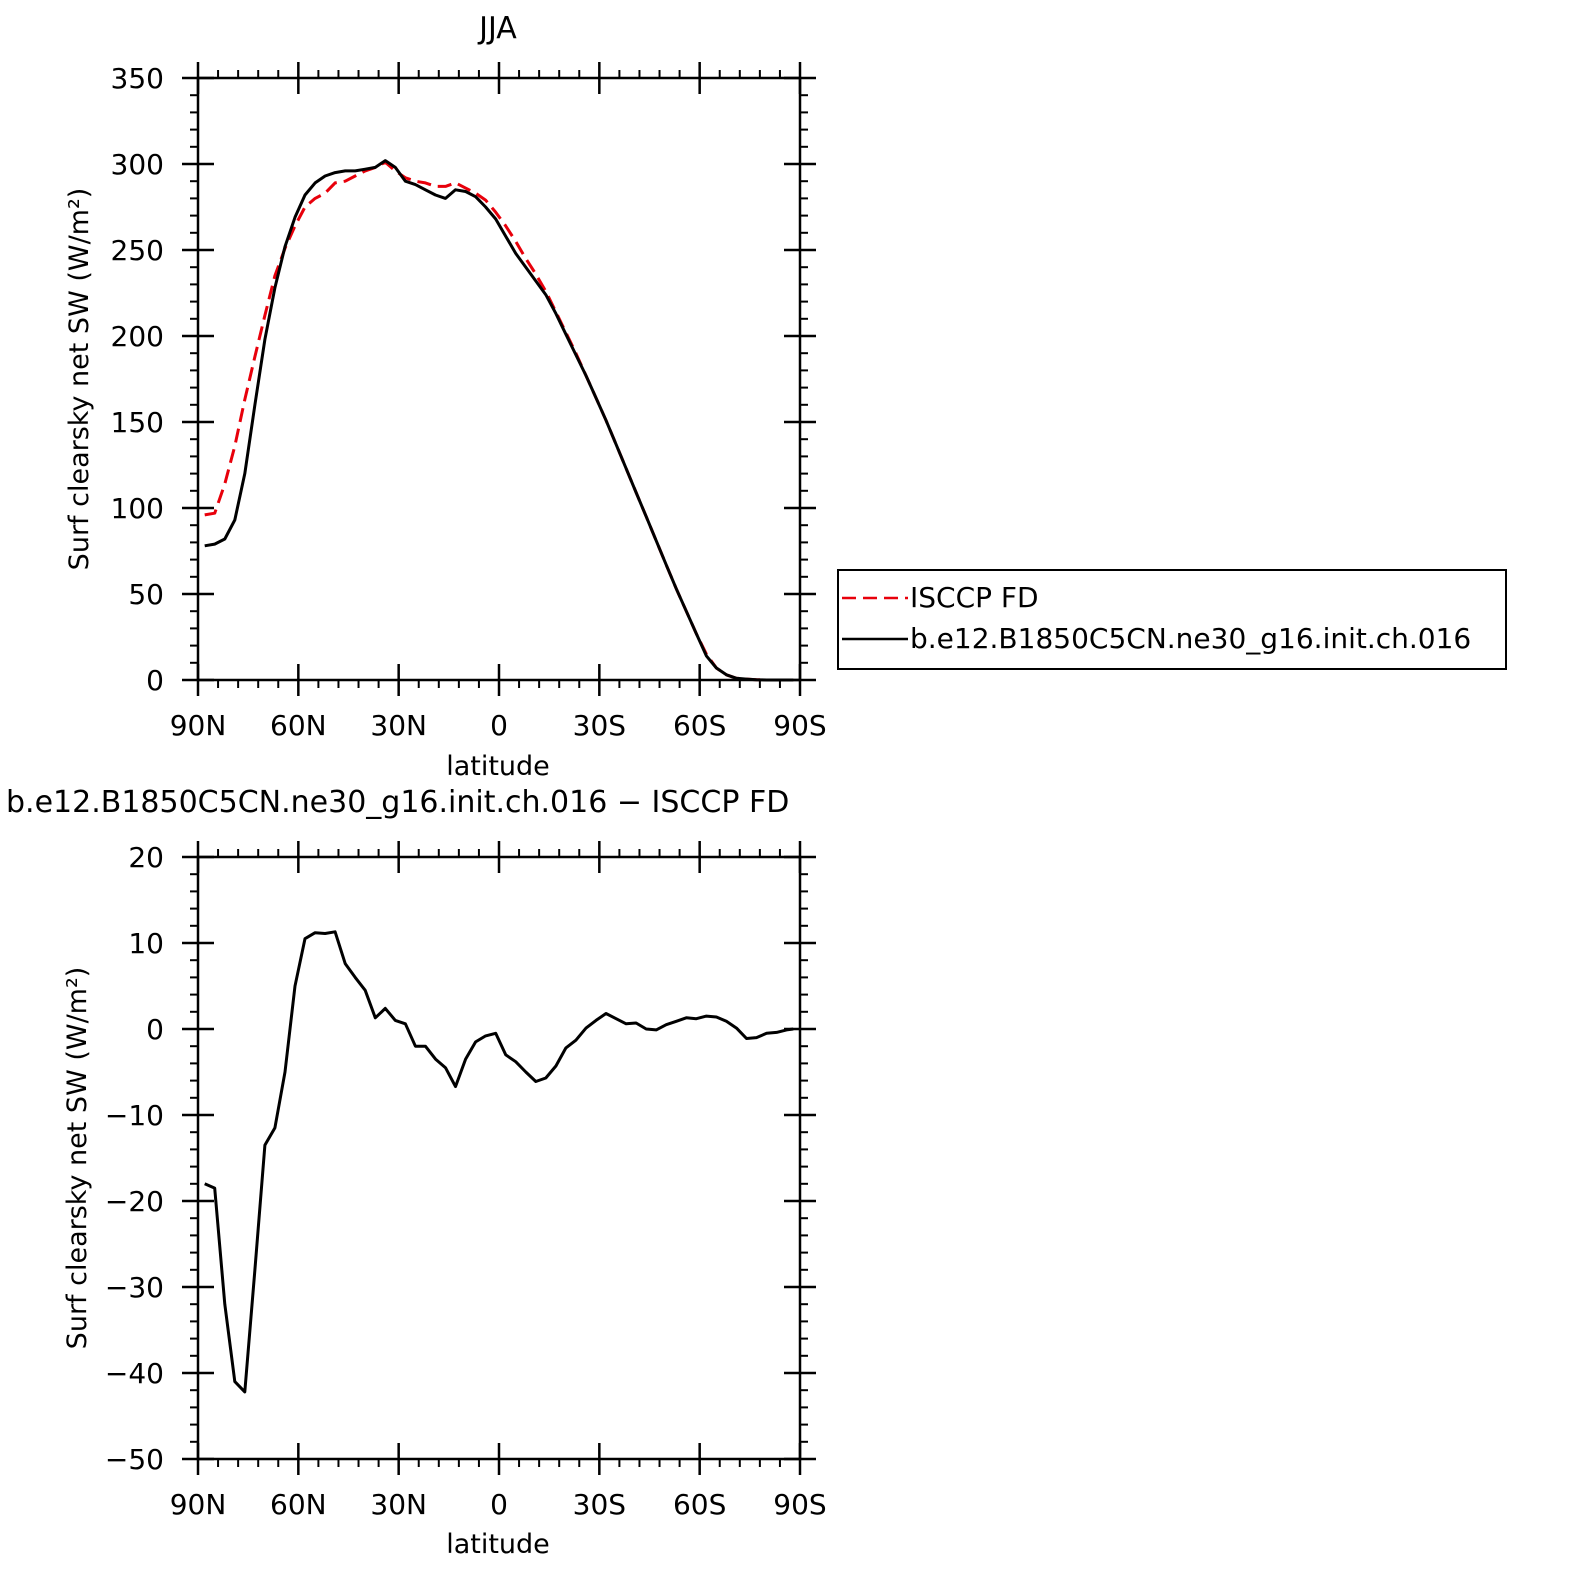 The height and width of the screenshot is (1569, 1572). What do you see at coordinates (137, 508) in the screenshot?
I see `y-tick-label: 100` at bounding box center [137, 508].